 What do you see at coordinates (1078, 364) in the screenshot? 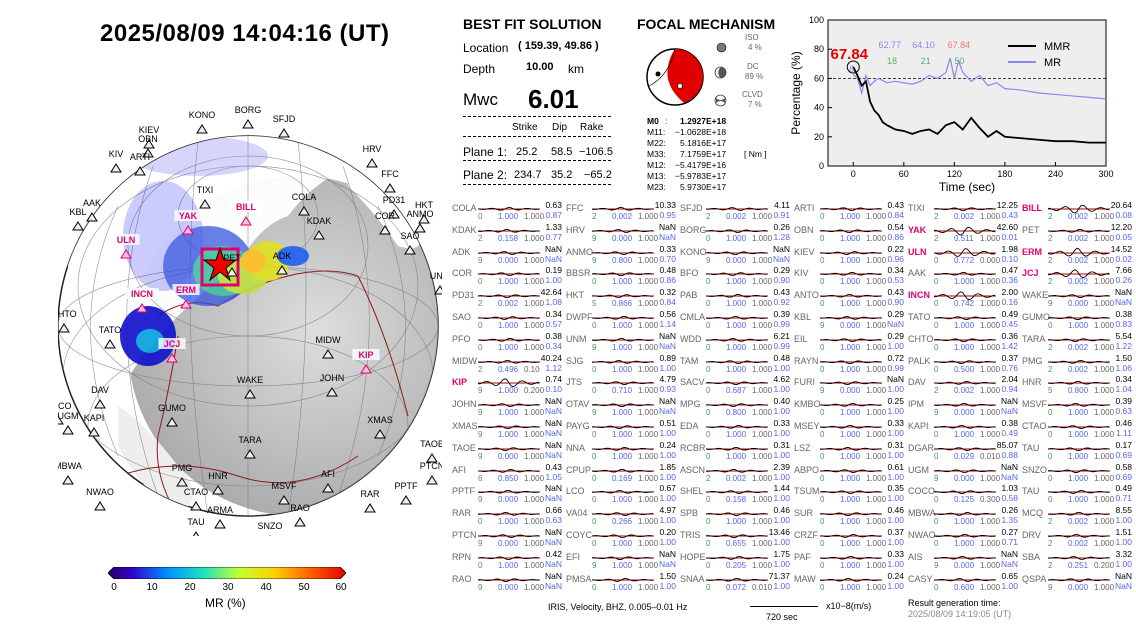
I see `station-cell-pmg: PMG 2 0.002 1.000 1.50 1.06` at bounding box center [1078, 364].